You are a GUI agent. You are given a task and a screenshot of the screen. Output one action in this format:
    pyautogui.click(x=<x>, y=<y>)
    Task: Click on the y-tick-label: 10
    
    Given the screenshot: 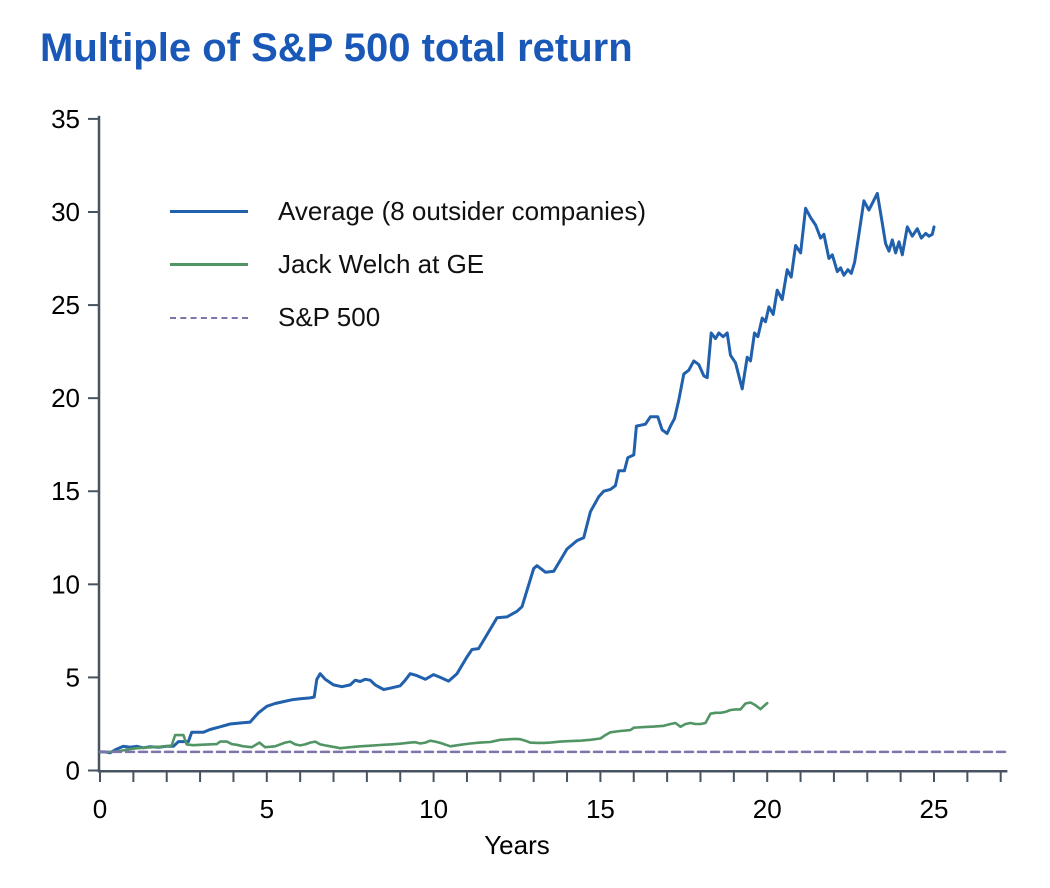 What is the action you would take?
    pyautogui.click(x=65, y=584)
    